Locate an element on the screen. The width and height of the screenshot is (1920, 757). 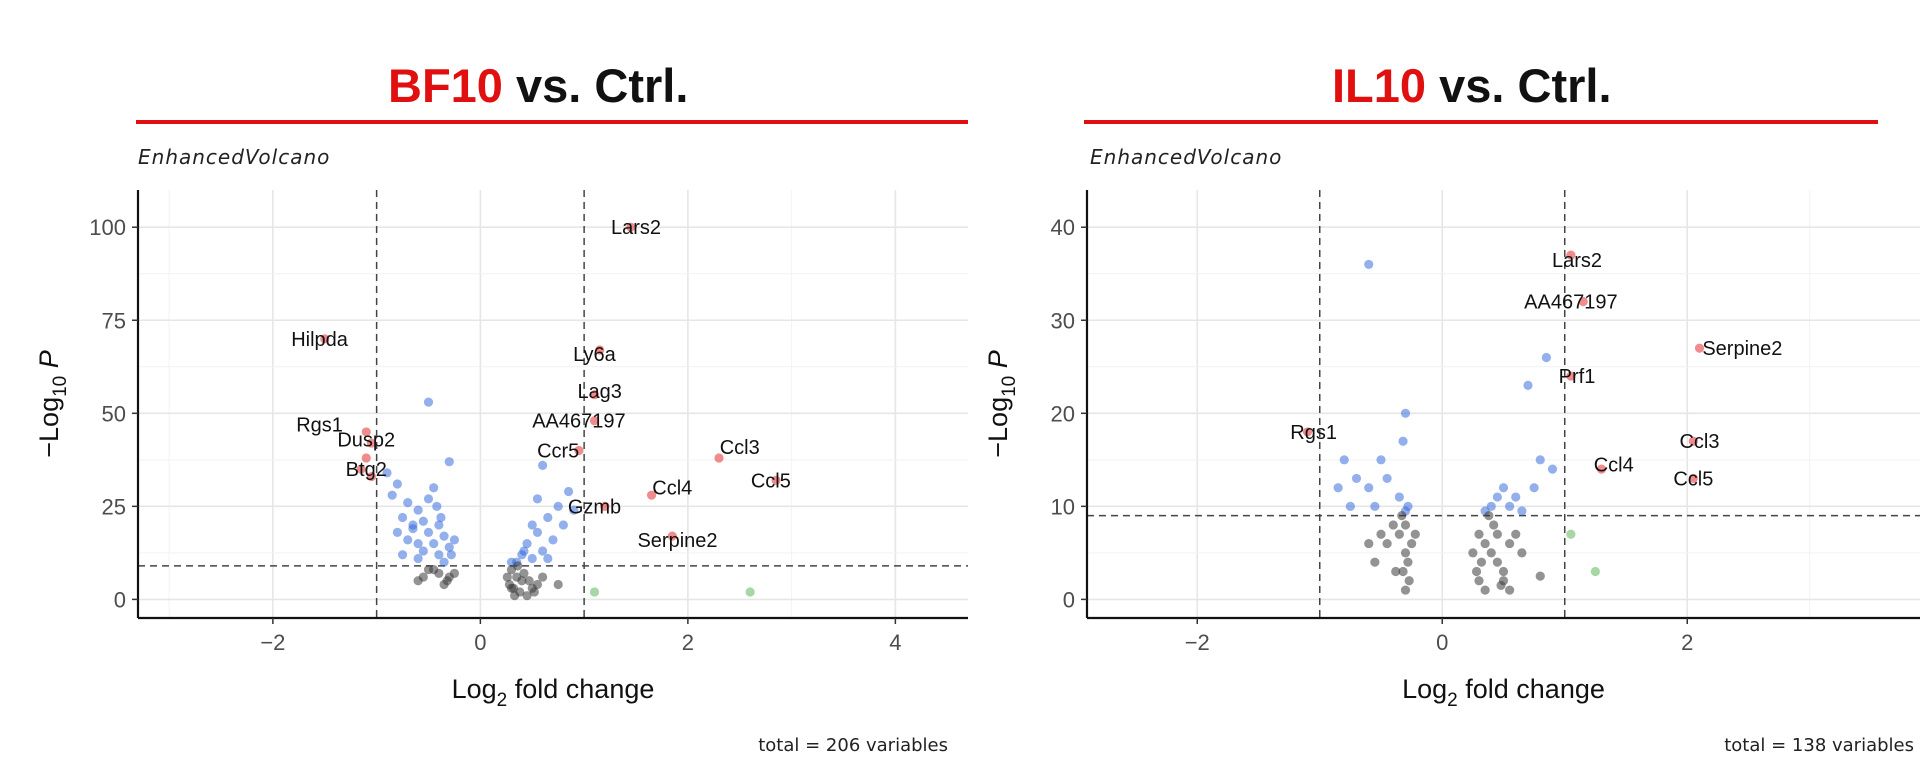
y-tick-label: 20 is located at coordinates (1063, 413).